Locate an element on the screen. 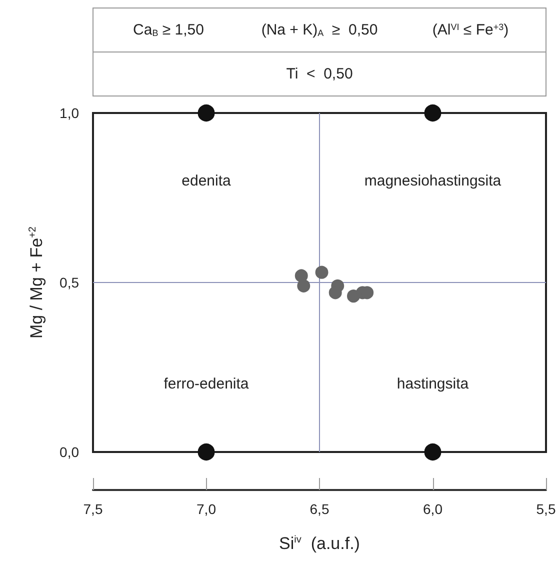 This screenshot has width=559, height=567. y-tick-label: 1,0 is located at coordinates (70, 113).